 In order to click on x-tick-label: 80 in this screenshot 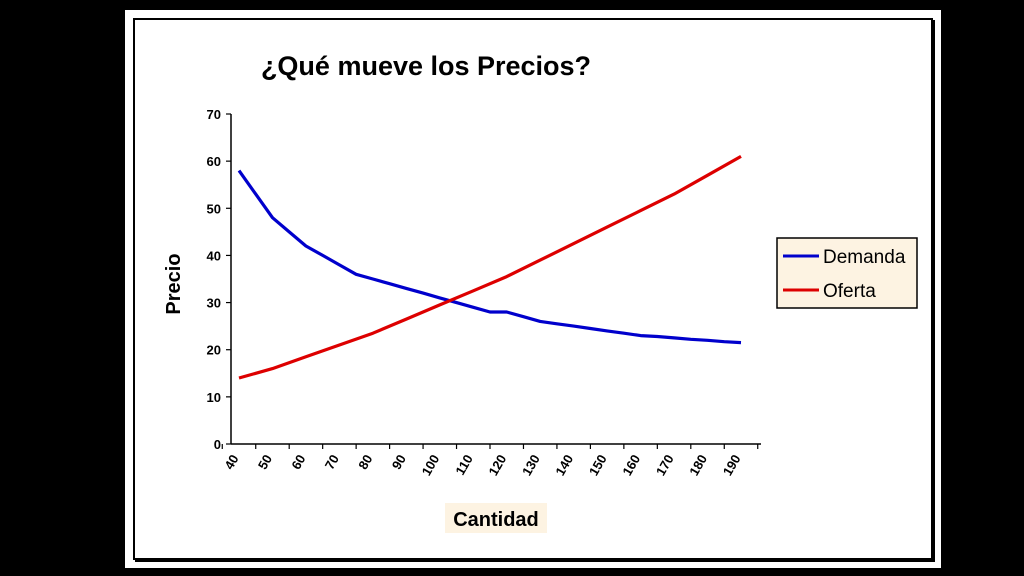, I will do `click(365, 462)`.